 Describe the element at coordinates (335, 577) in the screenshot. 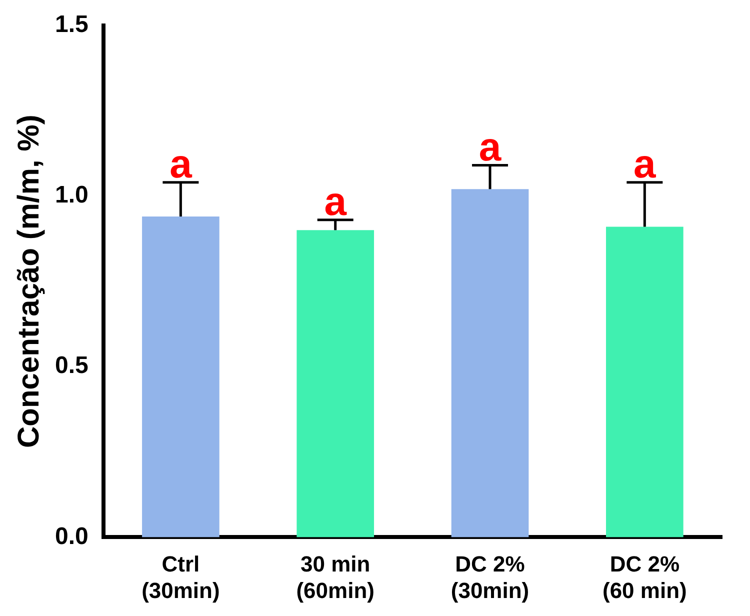

I see `x-tick-label: 30 min (60min)` at that location.